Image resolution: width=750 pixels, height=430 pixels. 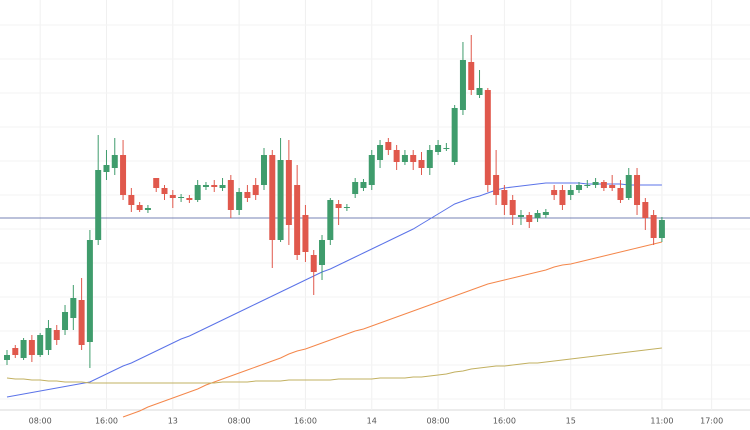 What do you see at coordinates (571, 421) in the screenshot?
I see `x-tick-label: 15` at bounding box center [571, 421].